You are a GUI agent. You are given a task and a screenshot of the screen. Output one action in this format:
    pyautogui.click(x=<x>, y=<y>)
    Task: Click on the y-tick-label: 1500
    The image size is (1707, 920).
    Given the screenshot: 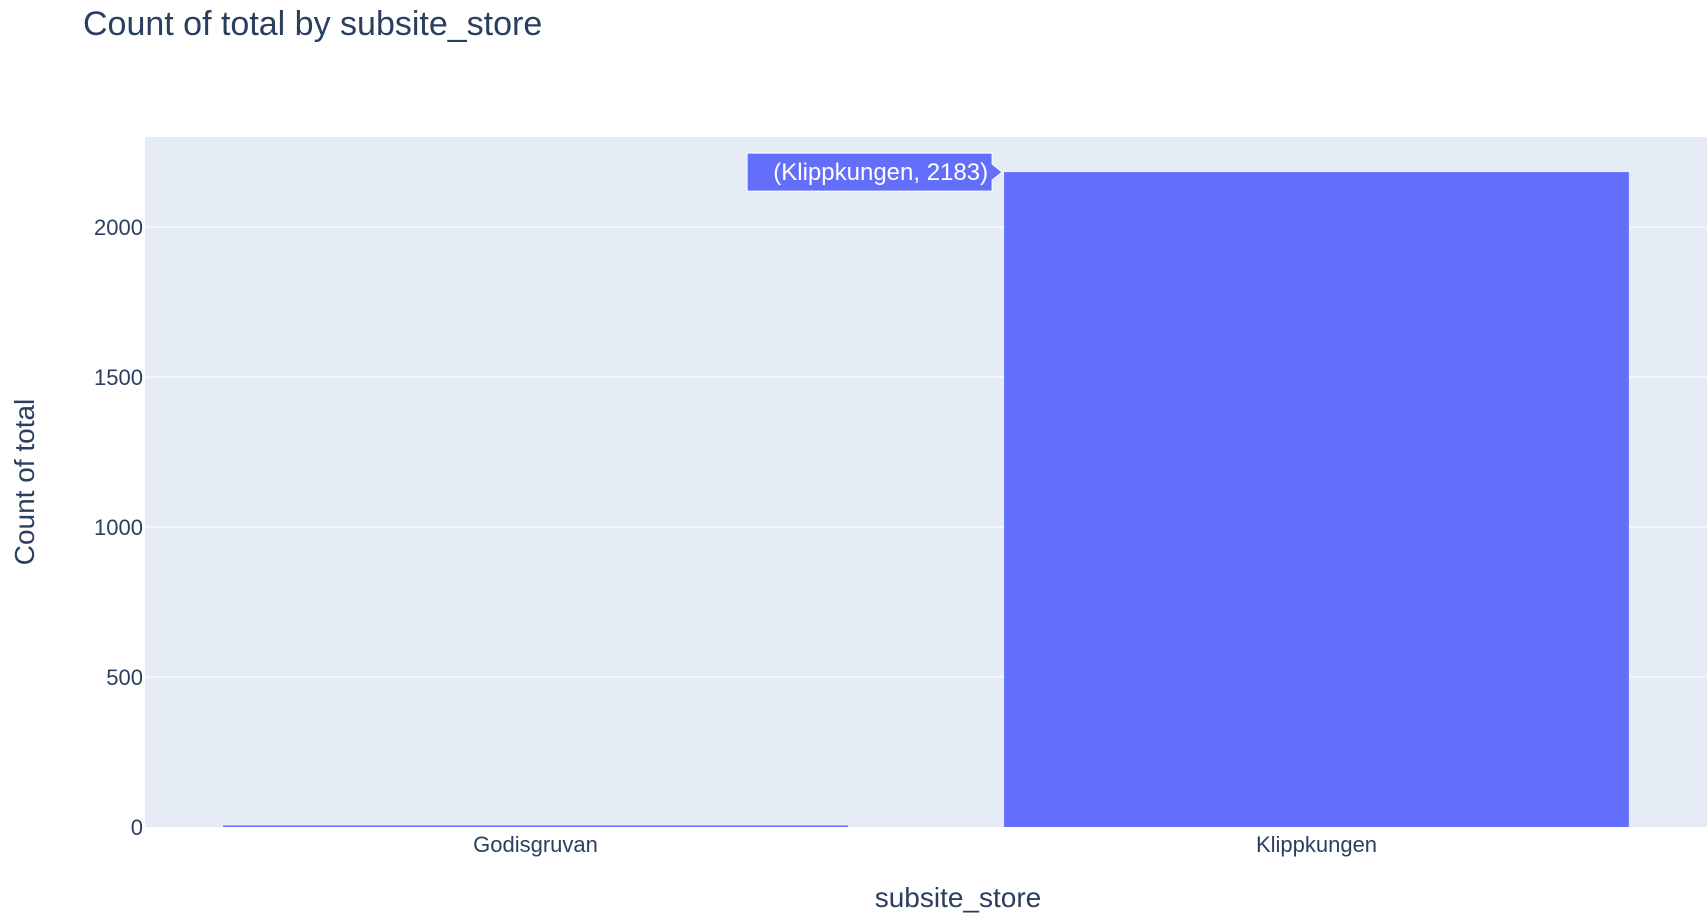 What is the action you would take?
    pyautogui.click(x=118, y=377)
    